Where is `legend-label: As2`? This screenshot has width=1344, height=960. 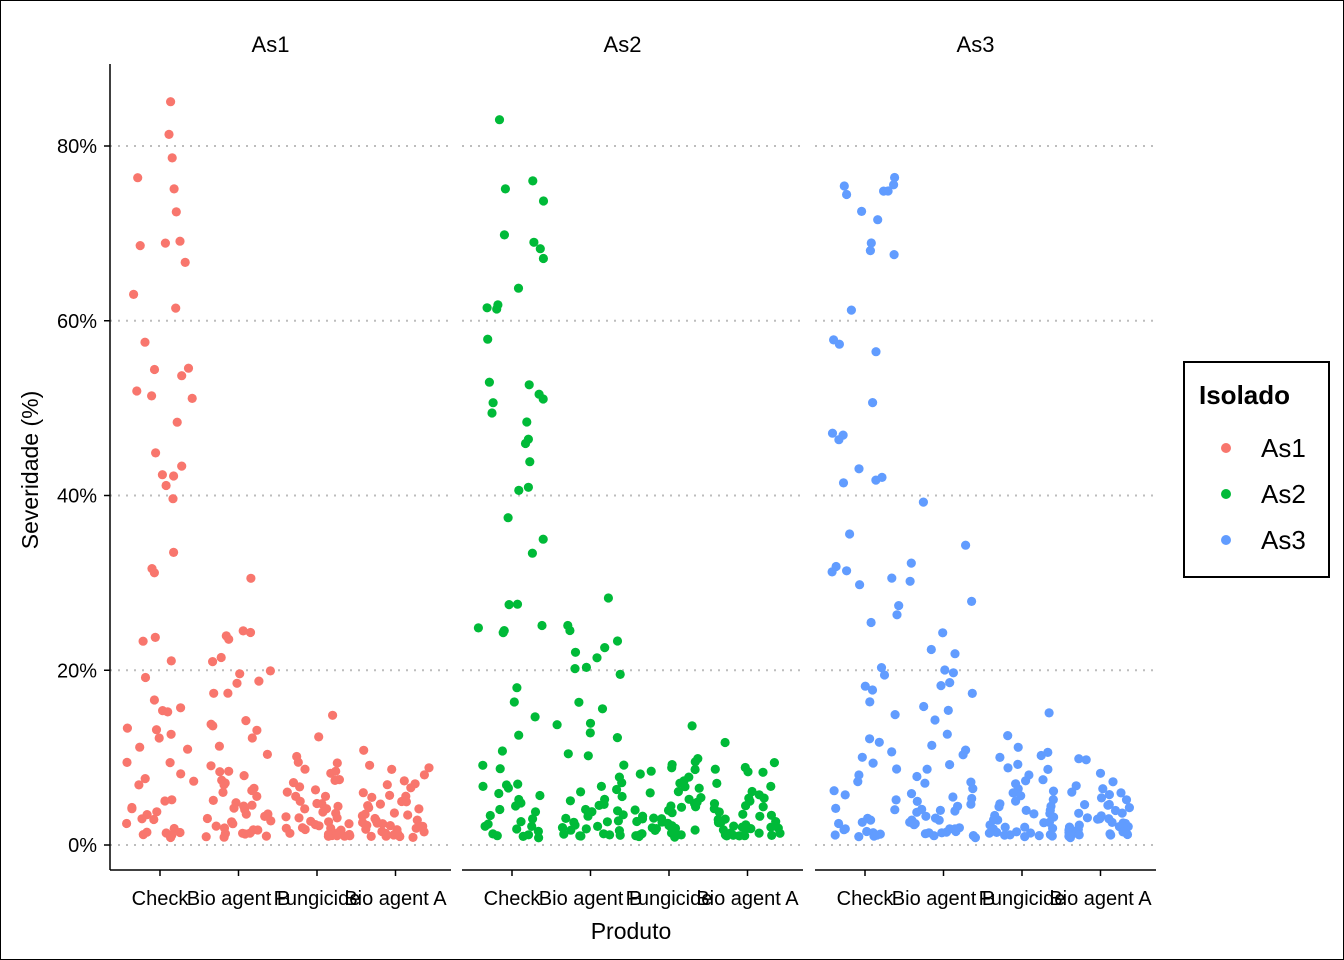
legend-label: As2 is located at coordinates (1283, 494).